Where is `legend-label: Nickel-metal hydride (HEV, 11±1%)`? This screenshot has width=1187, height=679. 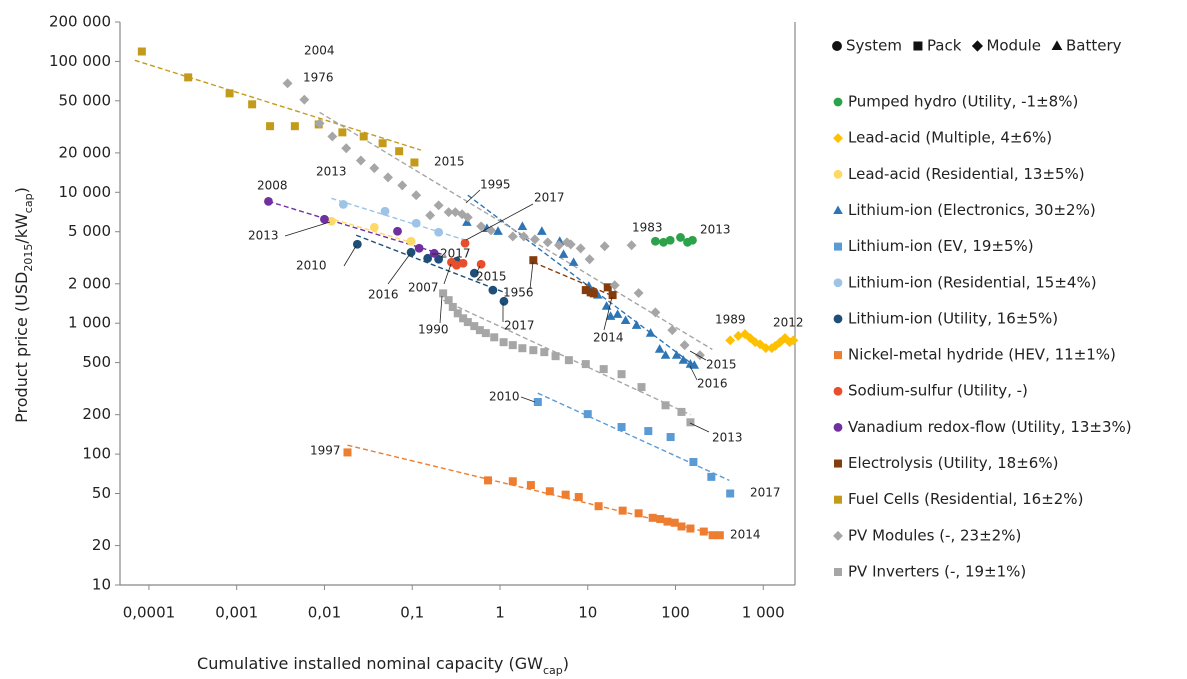
legend-label: Nickel-metal hydride (HEV, 11±1%) is located at coordinates (982, 355).